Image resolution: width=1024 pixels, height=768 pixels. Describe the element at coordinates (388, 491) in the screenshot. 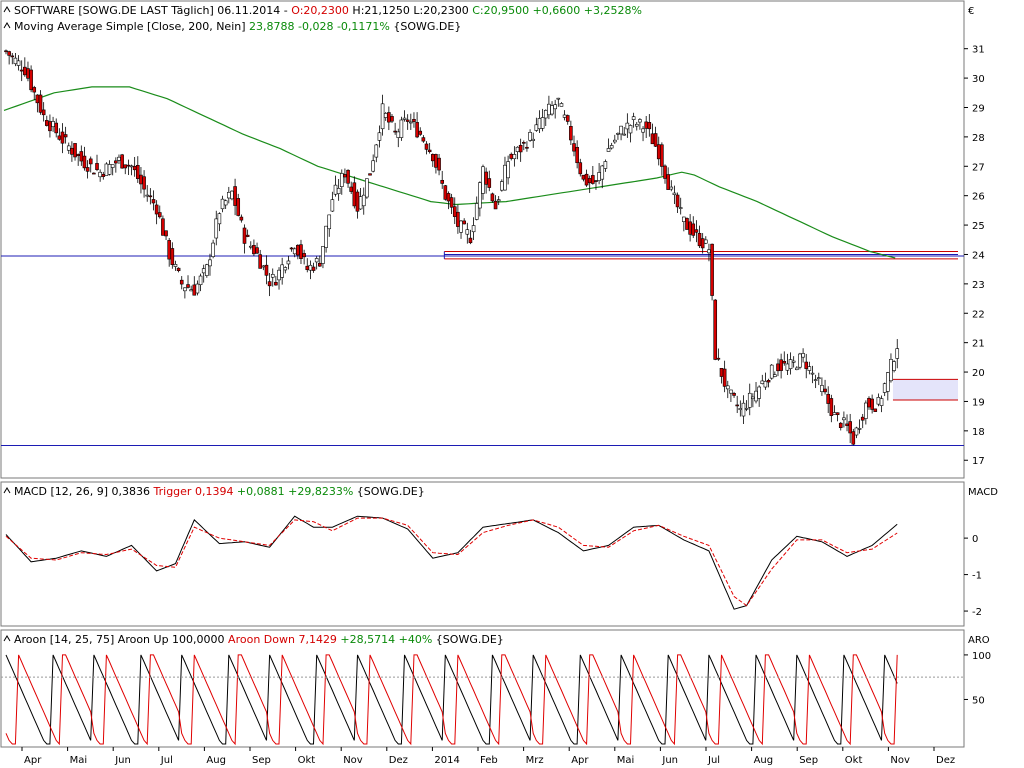

I see `header-segment: {SOWG.DE}` at that location.